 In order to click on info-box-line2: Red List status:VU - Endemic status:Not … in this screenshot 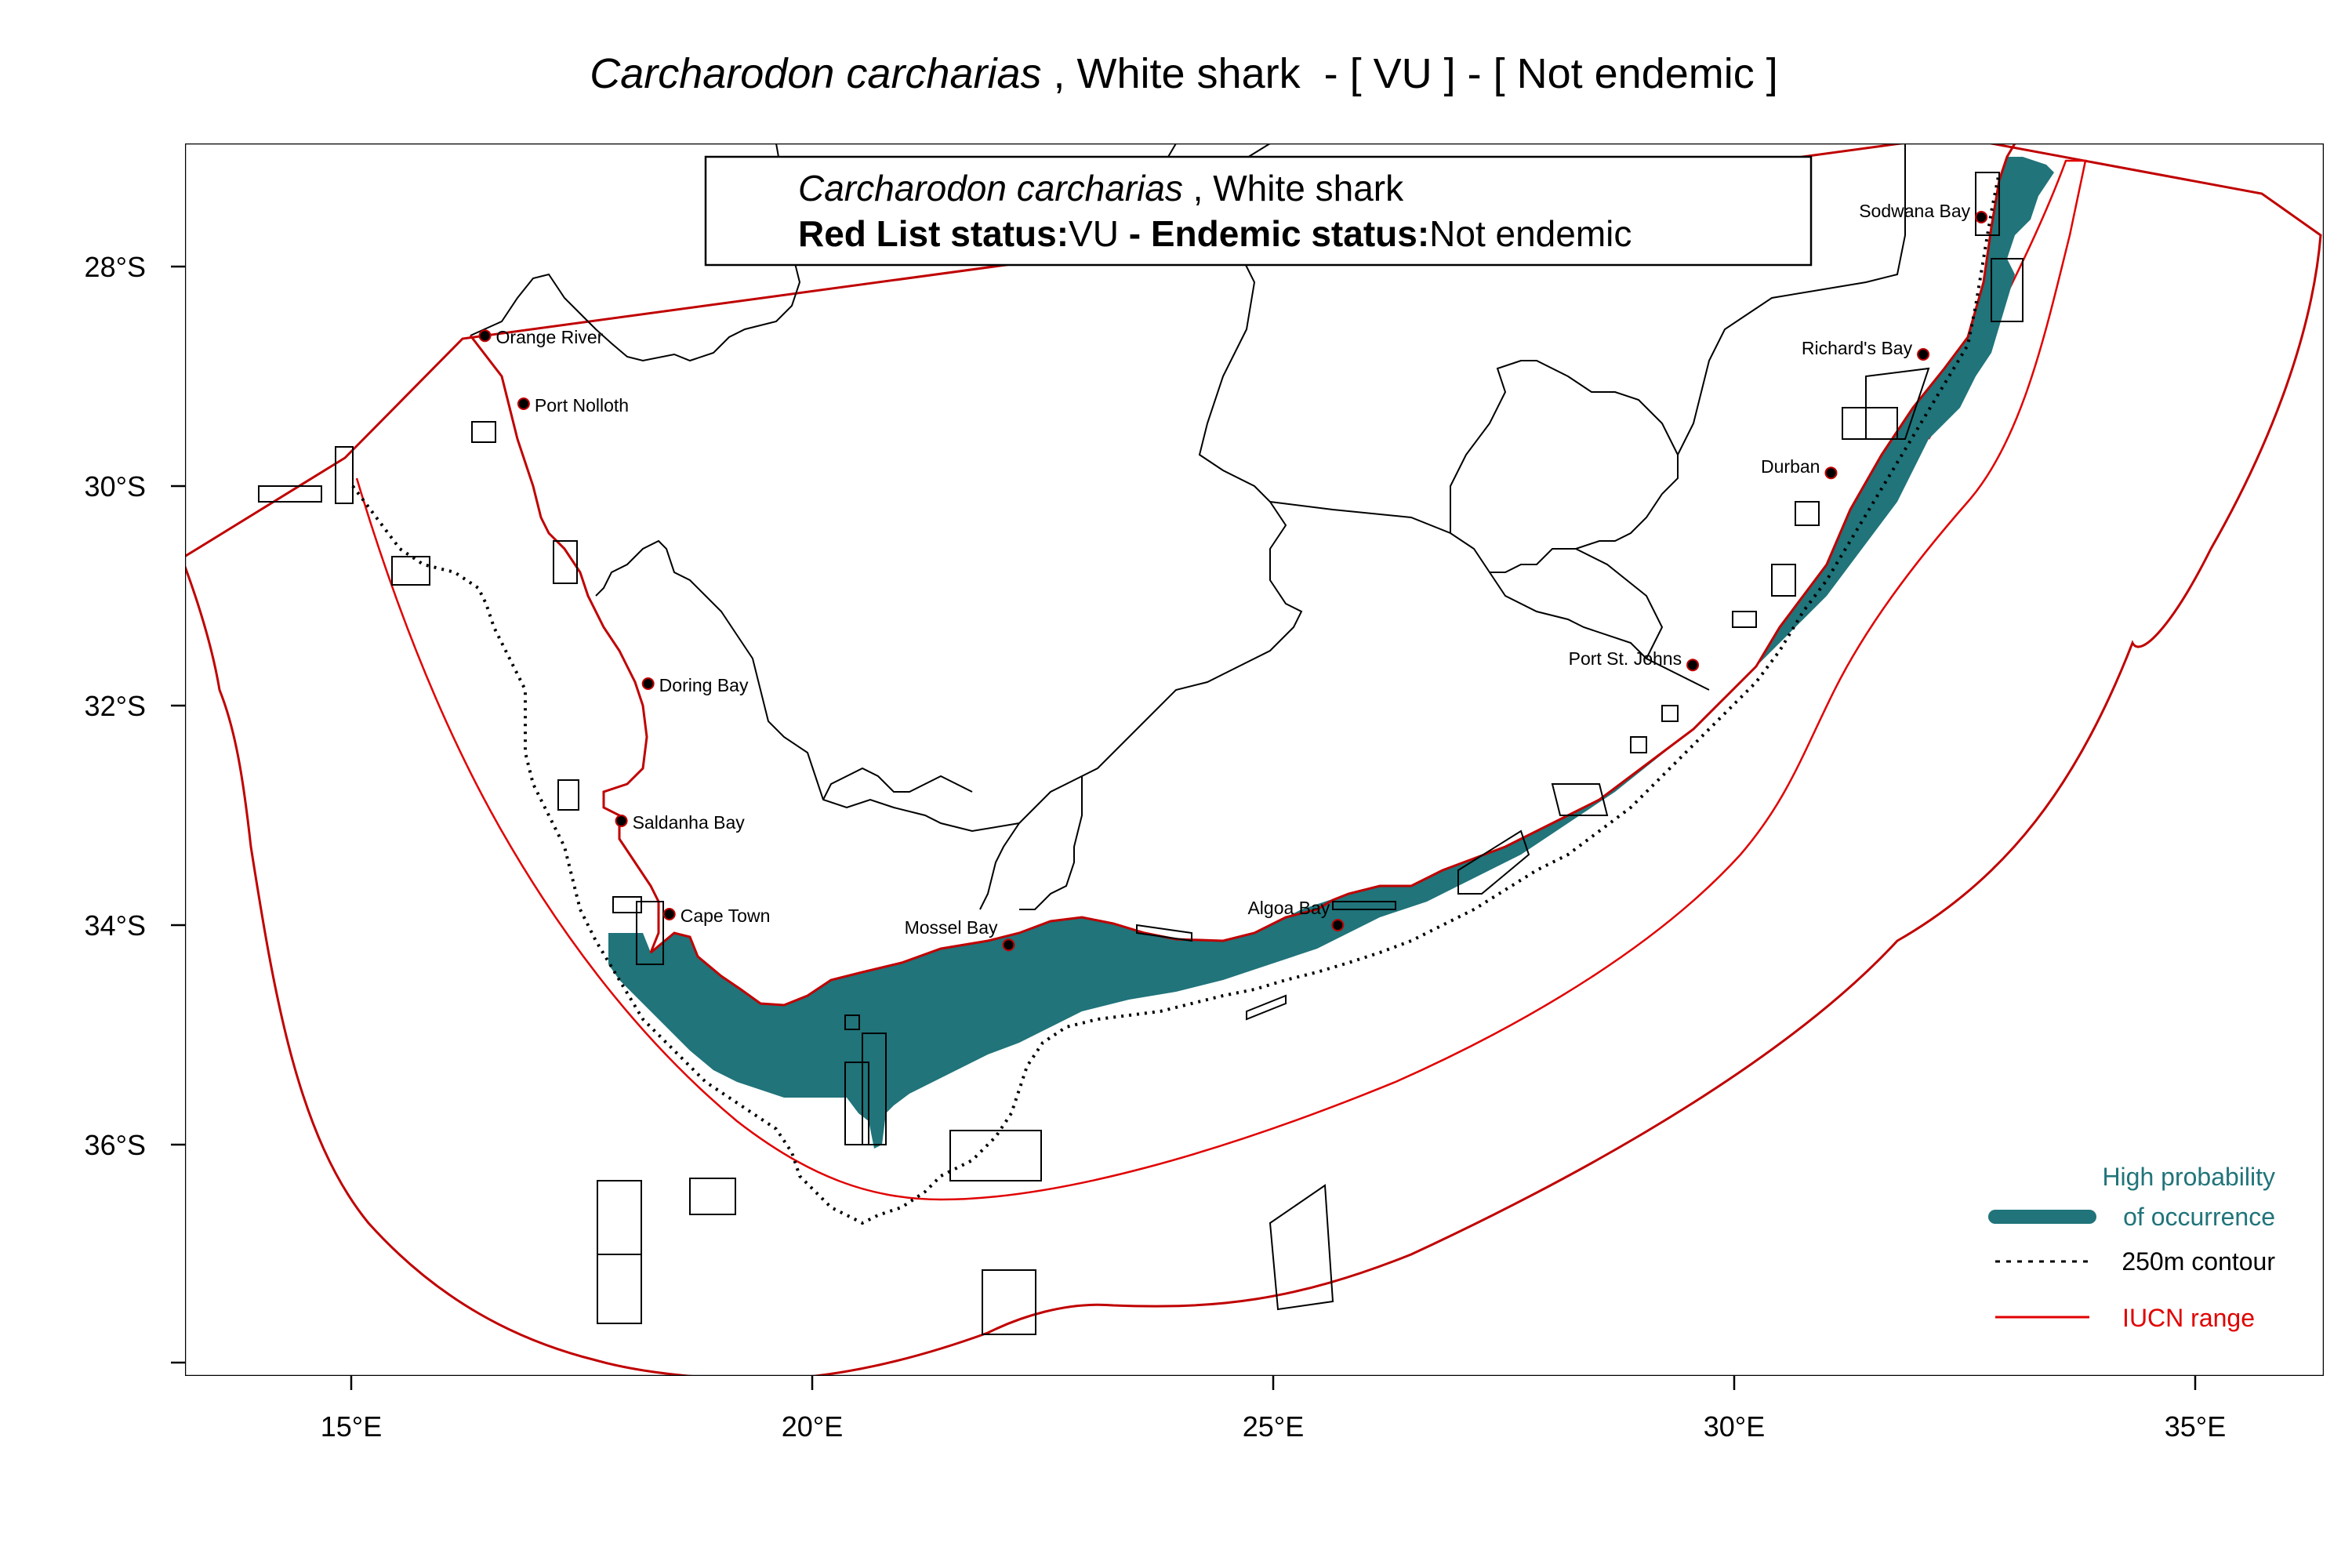, I will do `click(1215, 233)`.